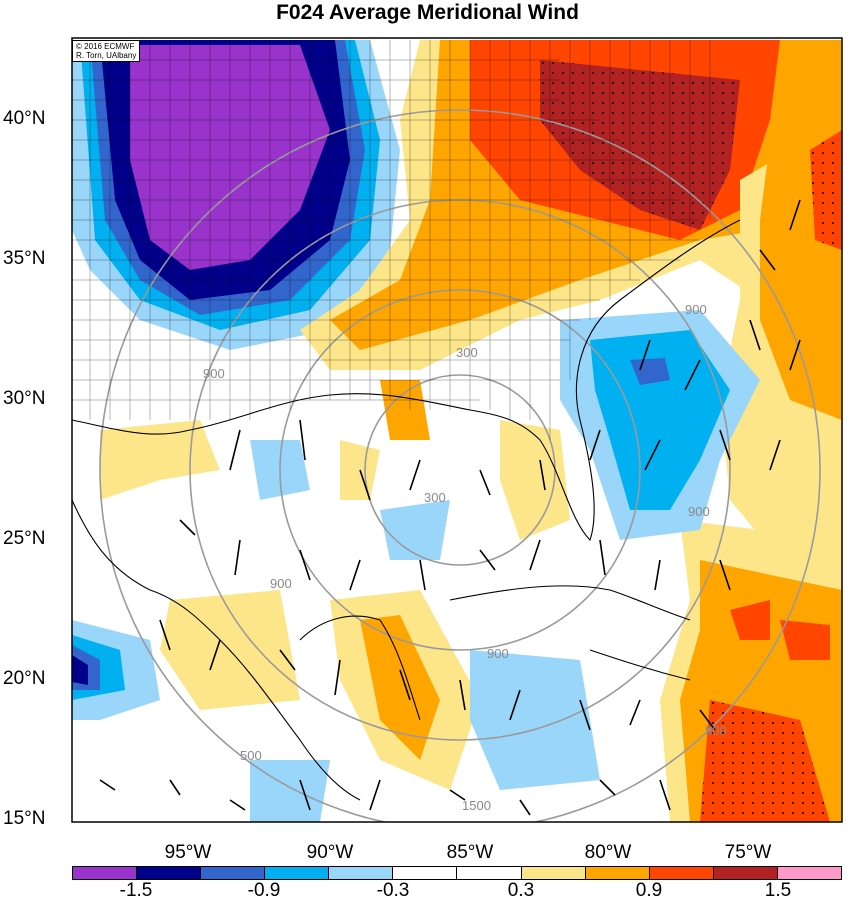 This screenshot has width=855, height=902. Describe the element at coordinates (136, 890) in the screenshot. I see `colorbar-label: -1.5` at that location.